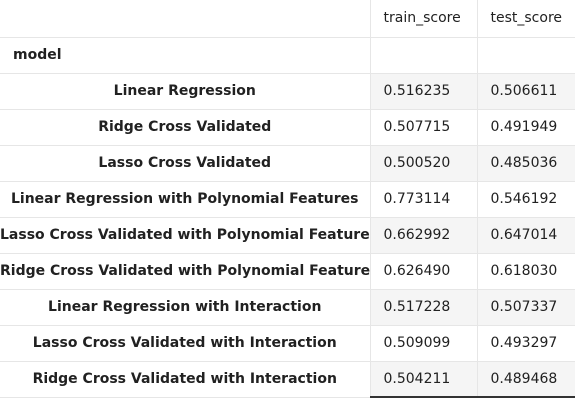 Image resolution: width=575 pixels, height=408 pixels. I want to click on cell-train-score: 0.504211, so click(423, 379).